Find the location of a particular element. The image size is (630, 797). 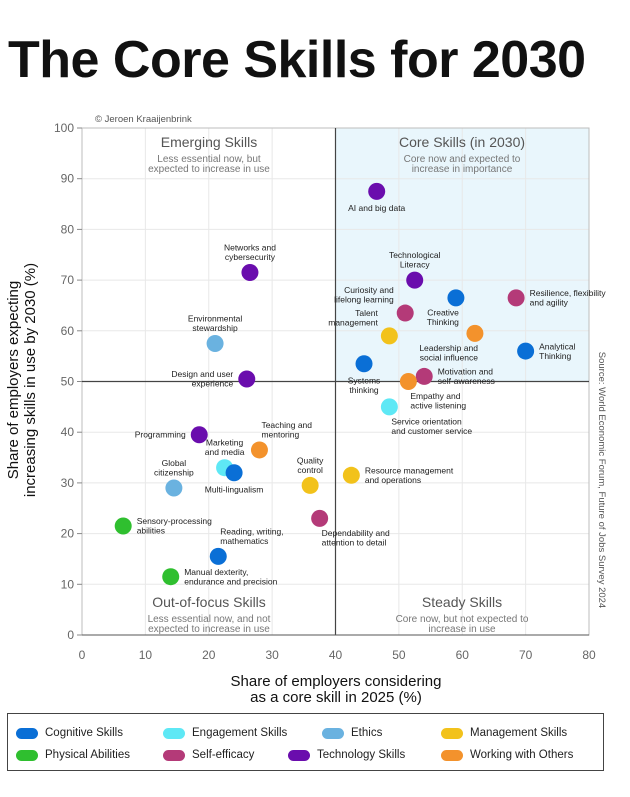

data-label: Talent is located at coordinates (366, 313).